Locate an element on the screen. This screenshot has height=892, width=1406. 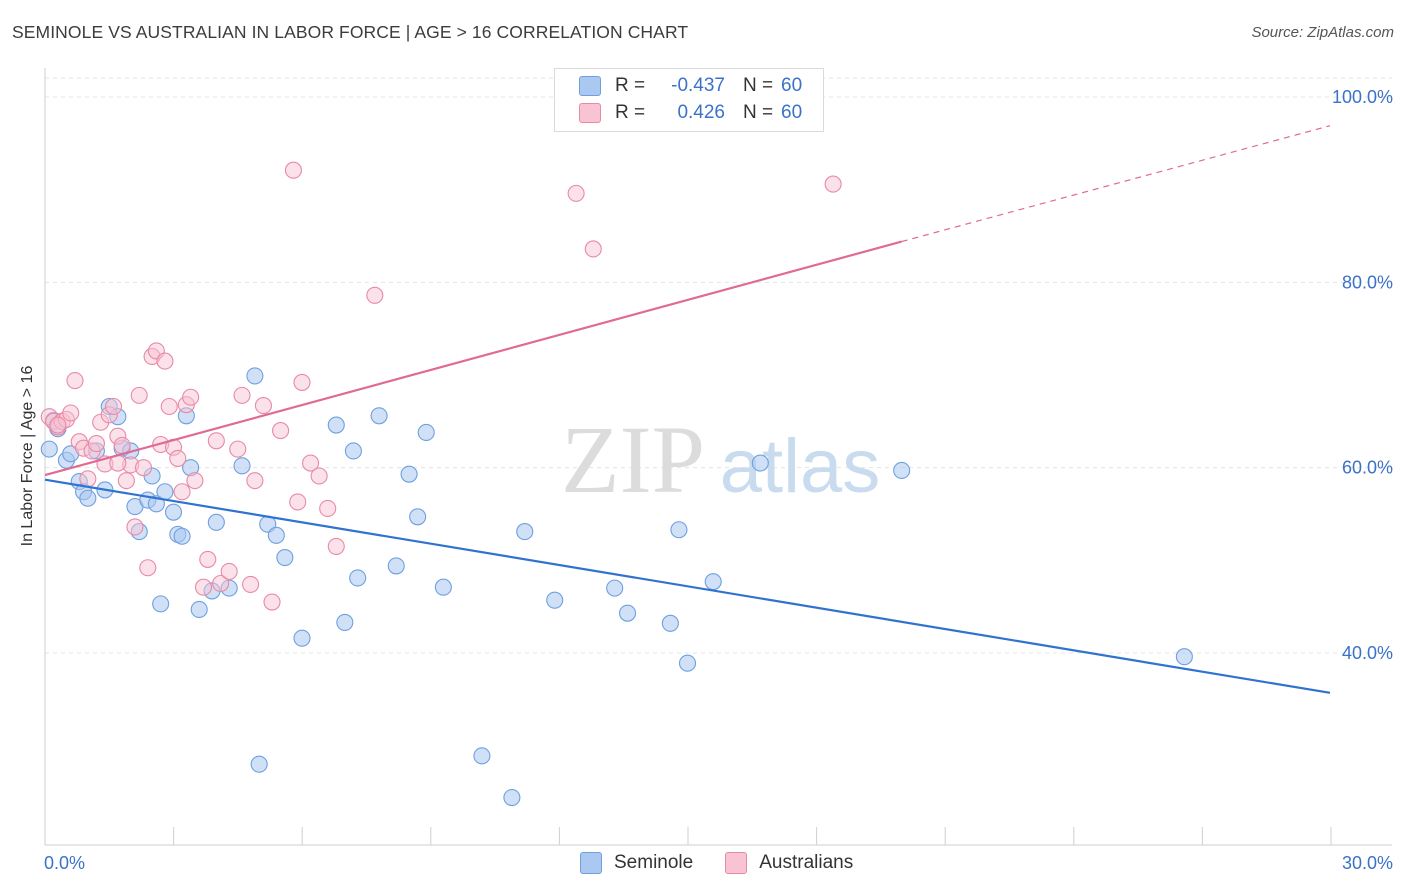
x-tick-label-max: 30.0% is located at coordinates (1367, 863).